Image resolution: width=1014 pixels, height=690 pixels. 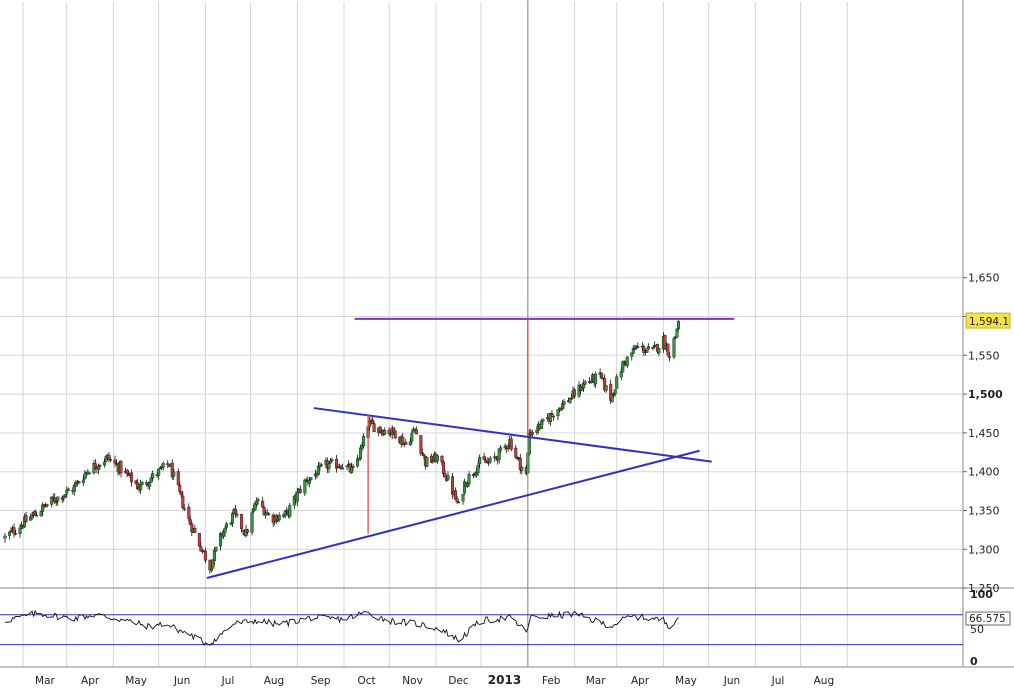 What do you see at coordinates (987, 619) in the screenshot?
I see `osc-value-label: 66.575` at bounding box center [987, 619].